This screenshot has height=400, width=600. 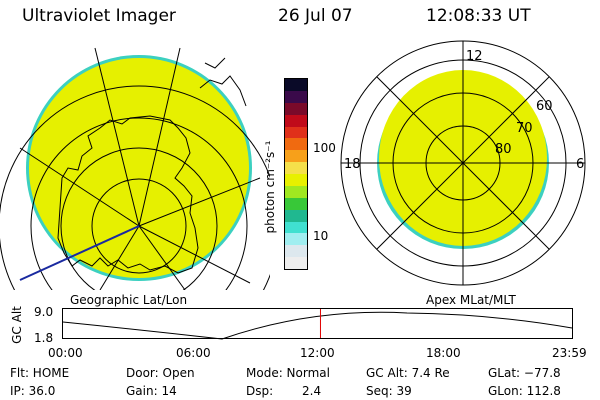 I want to click on status-flt: Flt: HOME, so click(x=40, y=373).